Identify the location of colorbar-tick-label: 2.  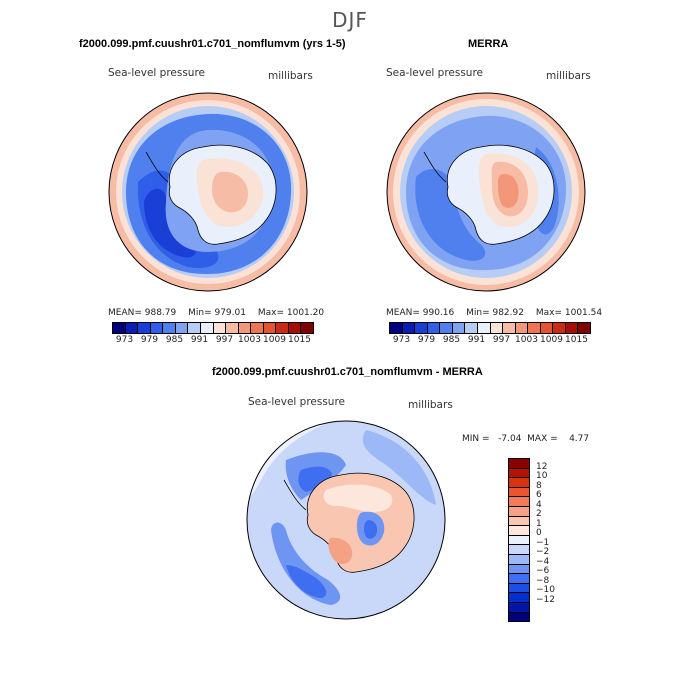
(539, 514).